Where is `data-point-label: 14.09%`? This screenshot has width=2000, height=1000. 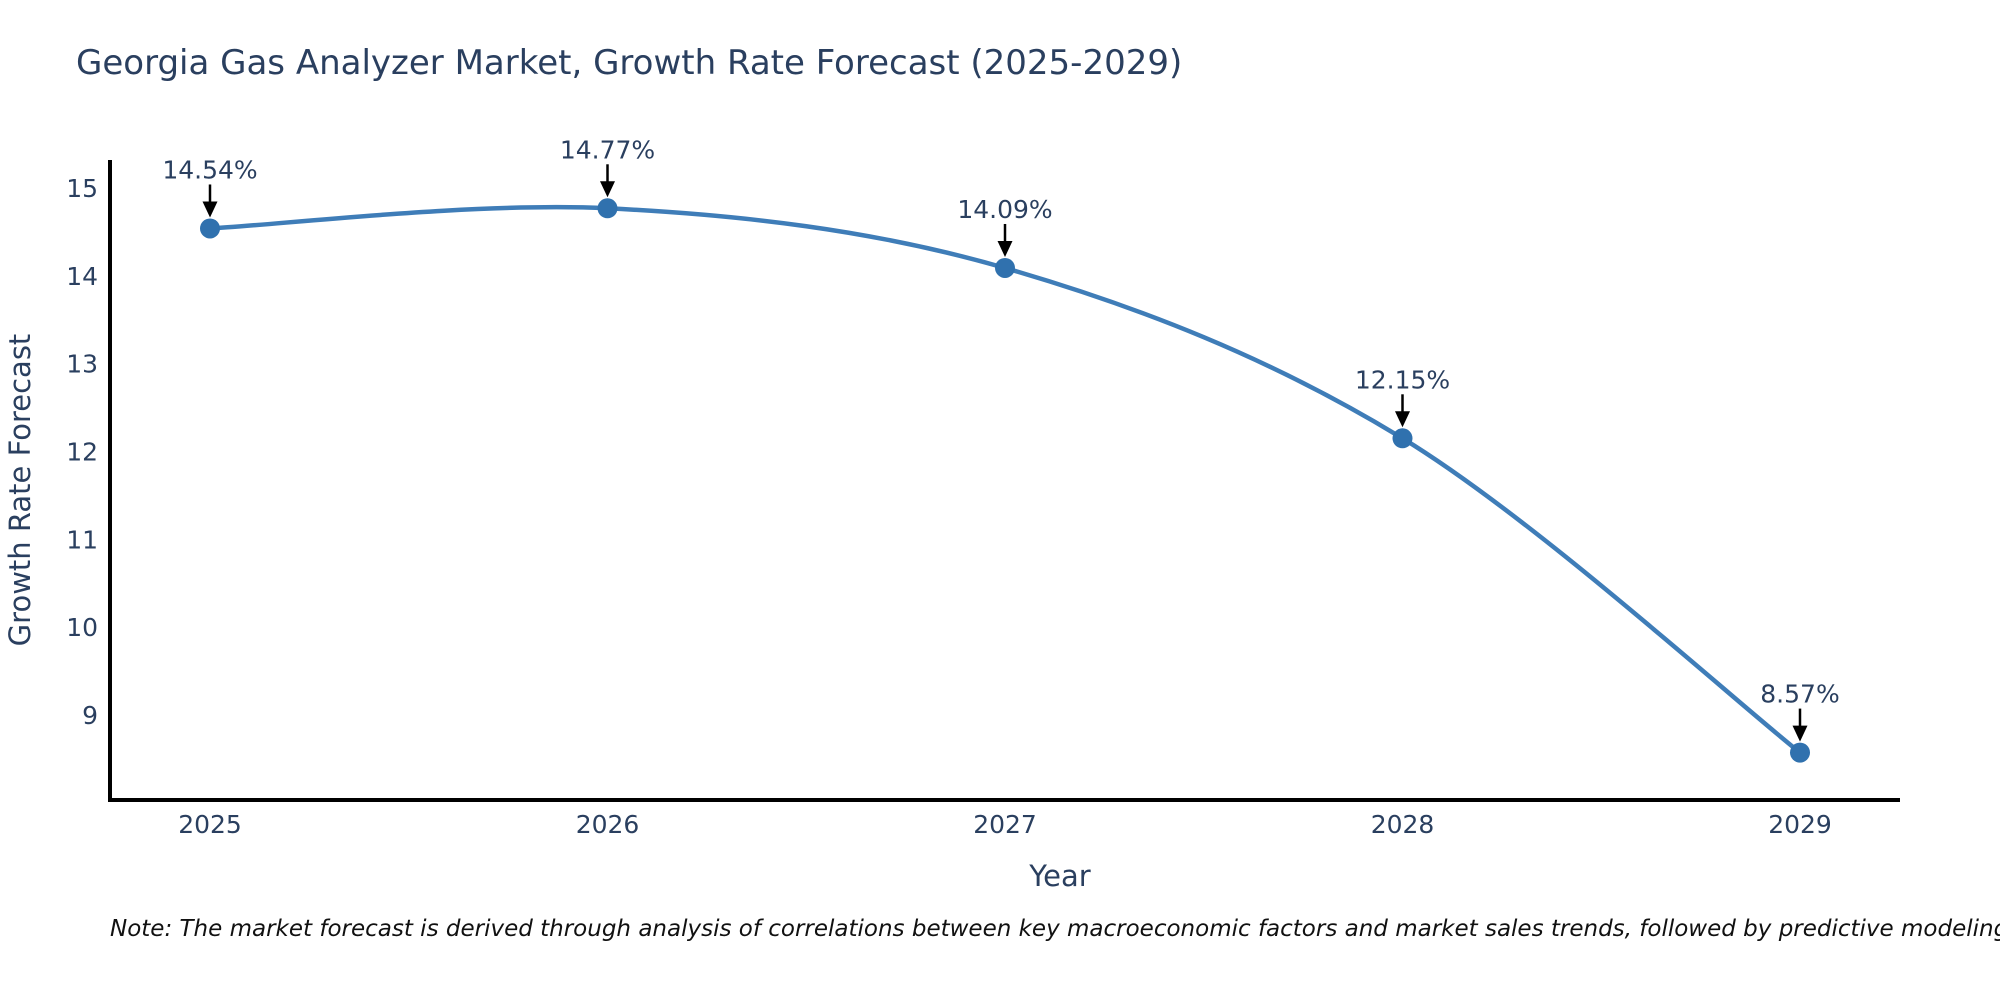 data-point-label: 14.09% is located at coordinates (1004, 209).